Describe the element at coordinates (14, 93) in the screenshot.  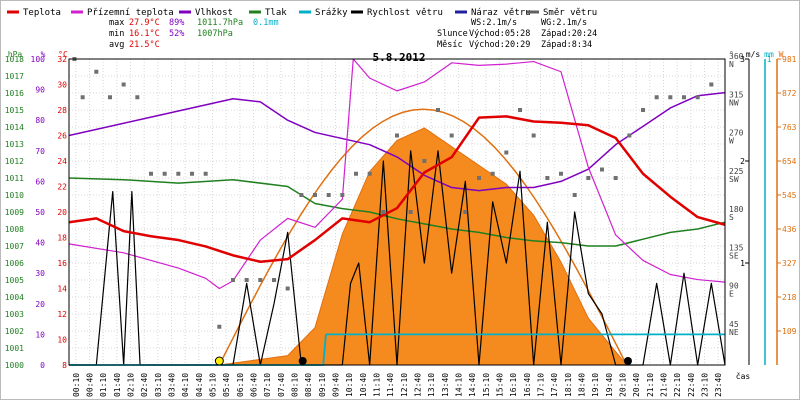
I see `hpa-tick-label: 1016` at that location.